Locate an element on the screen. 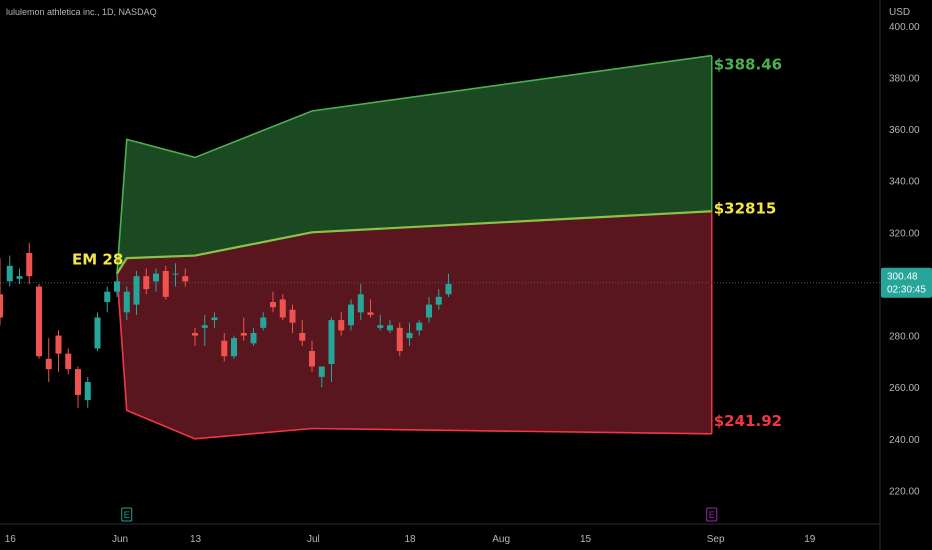 The height and width of the screenshot is (550, 932). time-axis: 16 Jun 13 Jul 18 Aug 15 Sep 19 E E is located at coordinates (440, 526).